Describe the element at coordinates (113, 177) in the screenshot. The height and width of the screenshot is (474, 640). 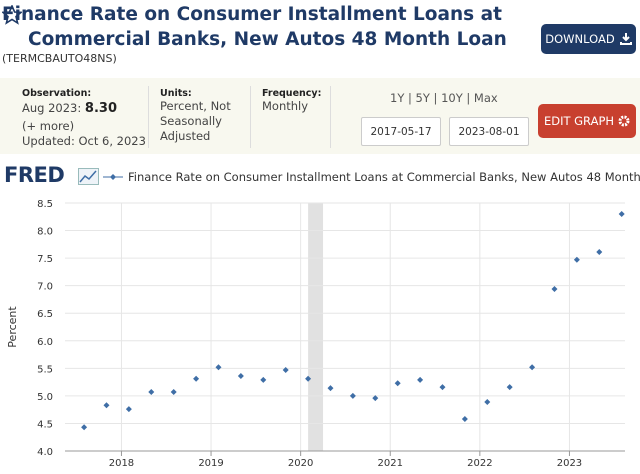
I see `legend-marker` at that location.